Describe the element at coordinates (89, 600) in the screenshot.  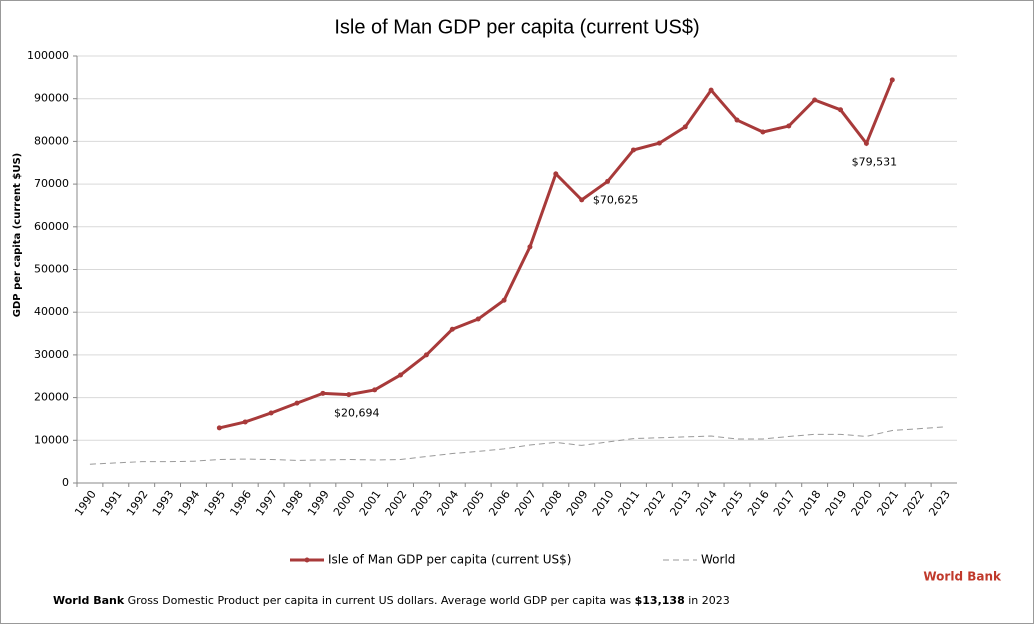
I see `footer-lead: World Bank` at that location.